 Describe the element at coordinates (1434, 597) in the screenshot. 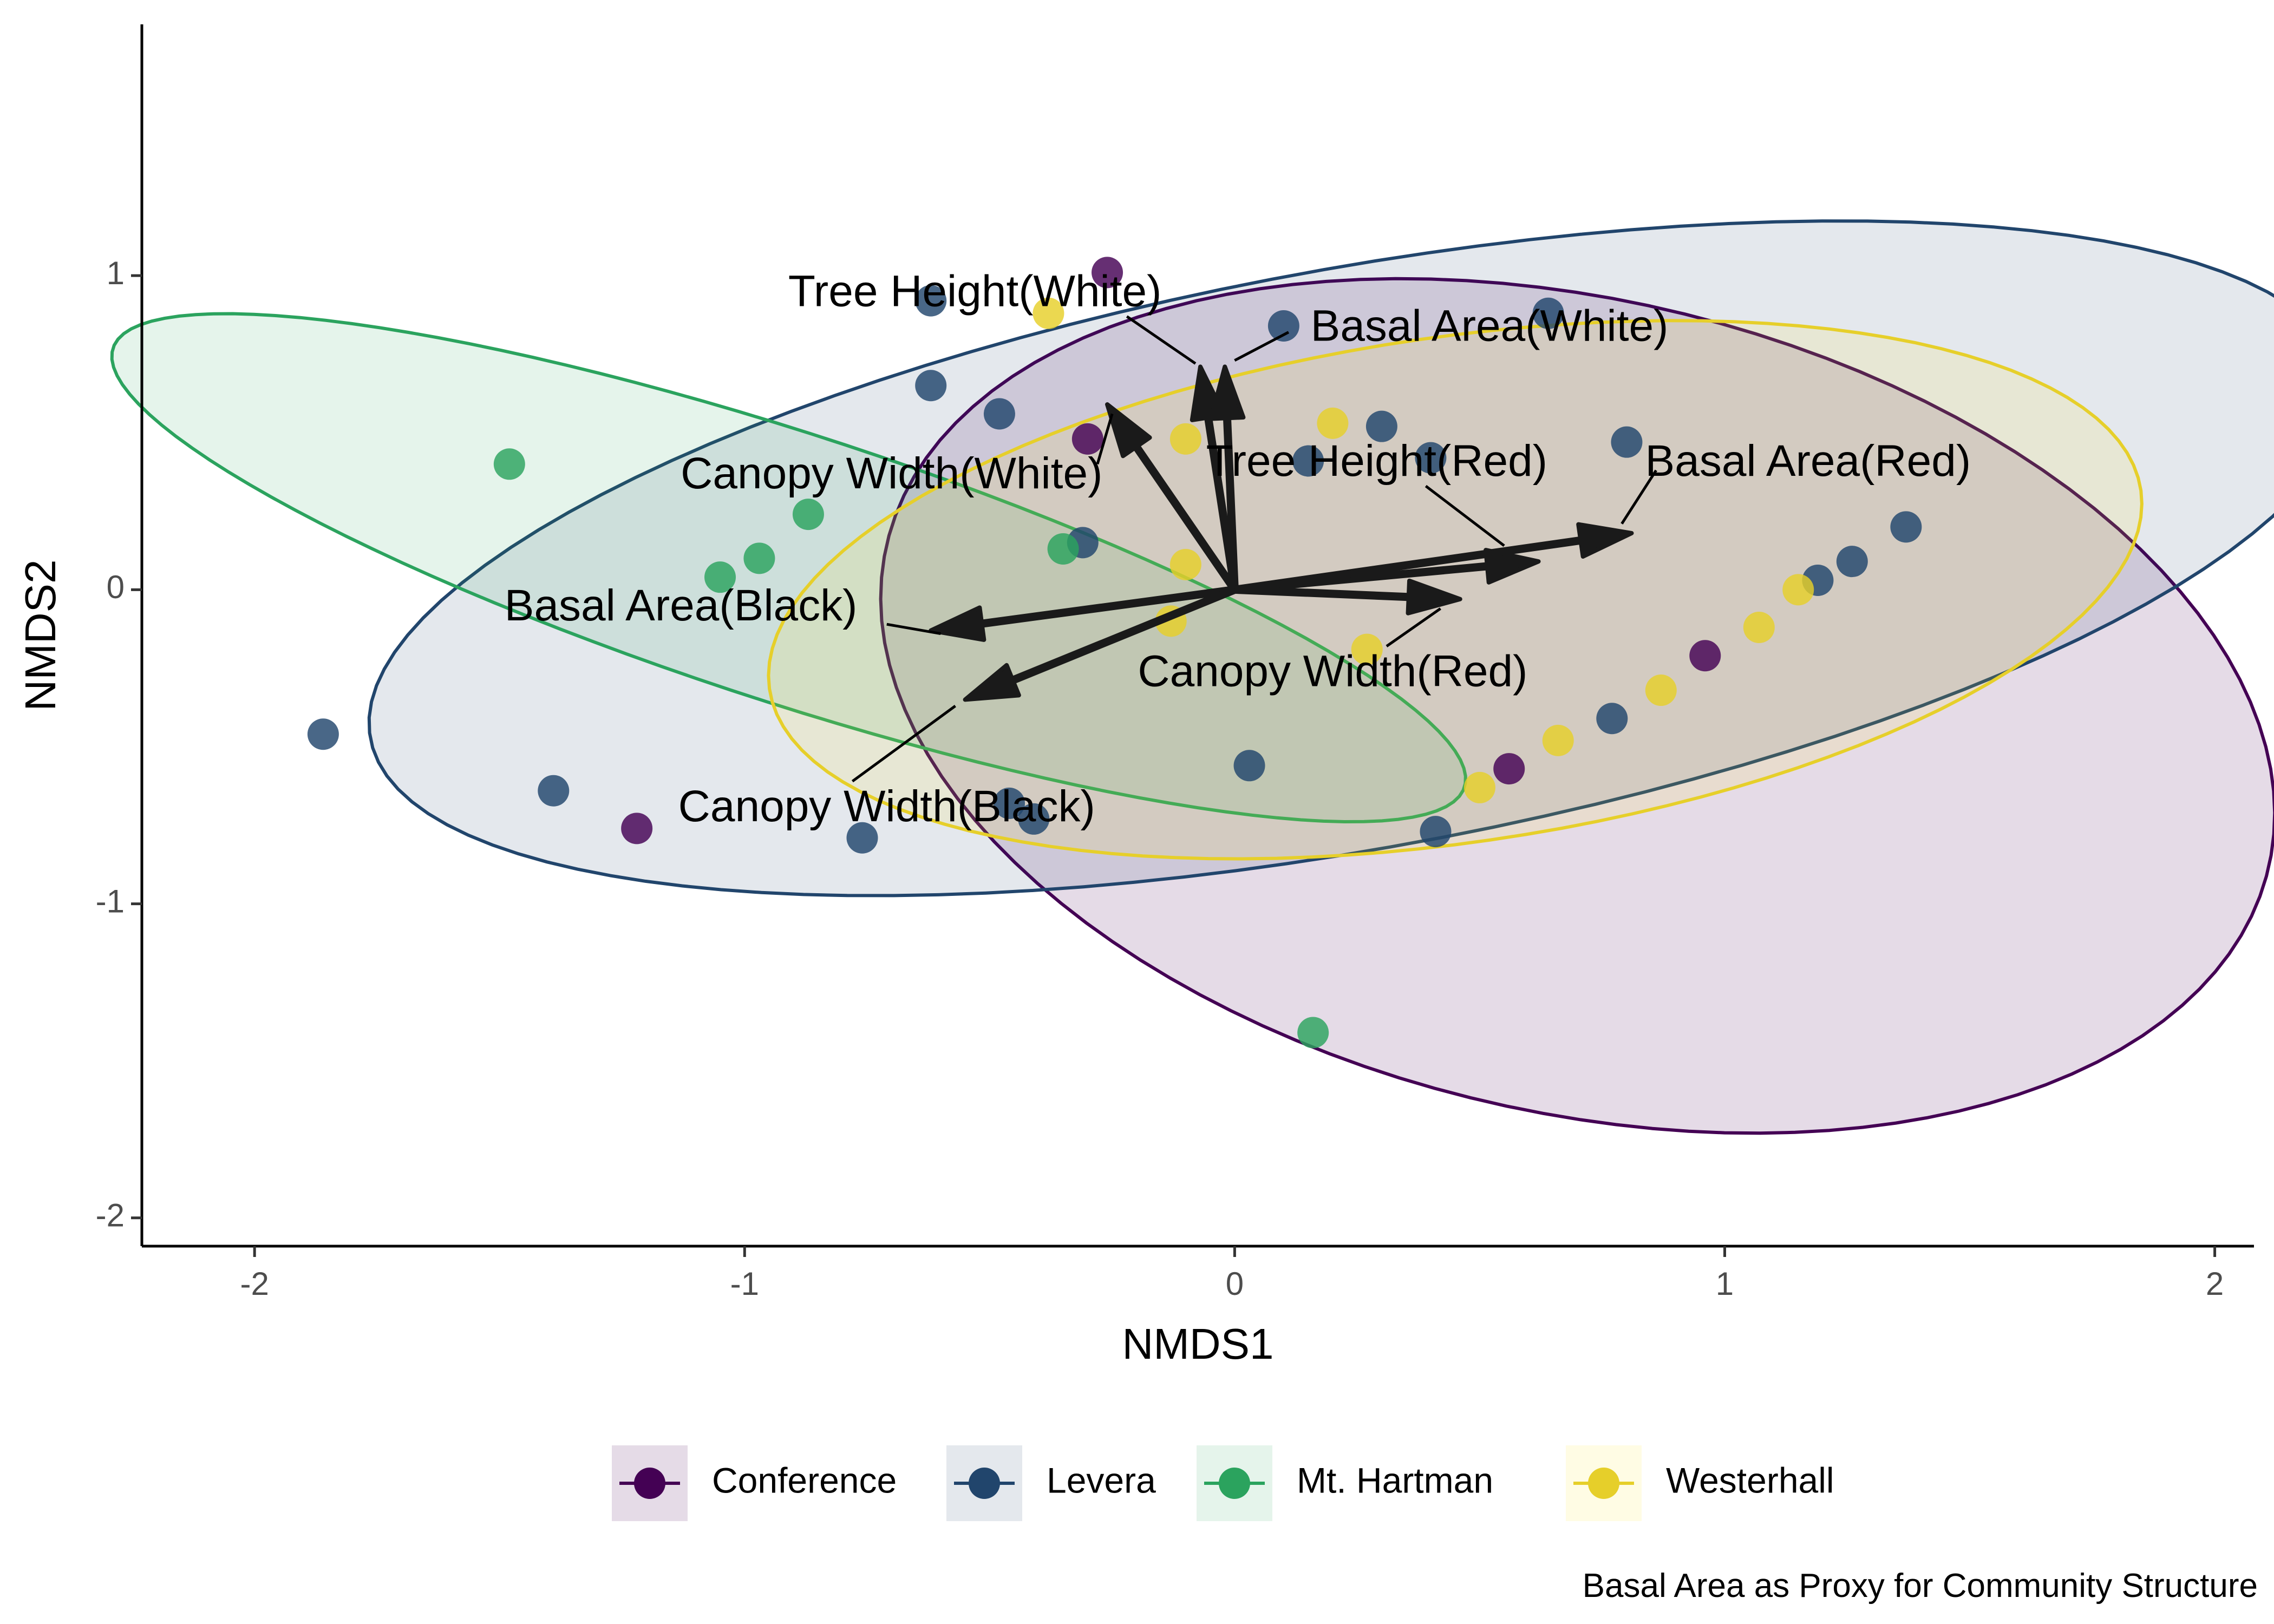

I see `vector-arrowhead-canopy-width-red` at that location.